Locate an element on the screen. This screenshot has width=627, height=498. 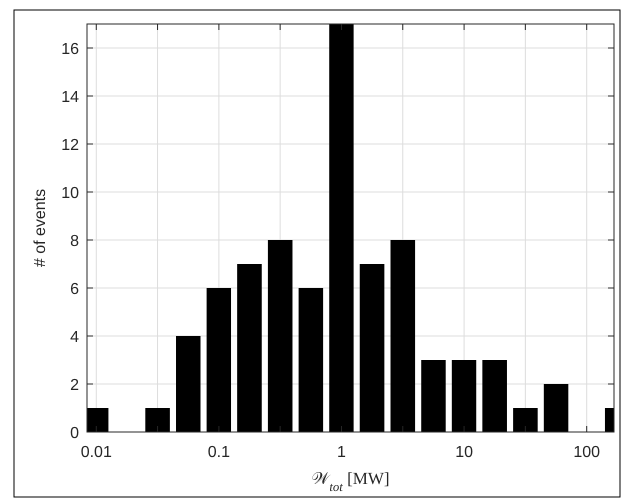
y-tick-label: 0 is located at coordinates (75, 433).